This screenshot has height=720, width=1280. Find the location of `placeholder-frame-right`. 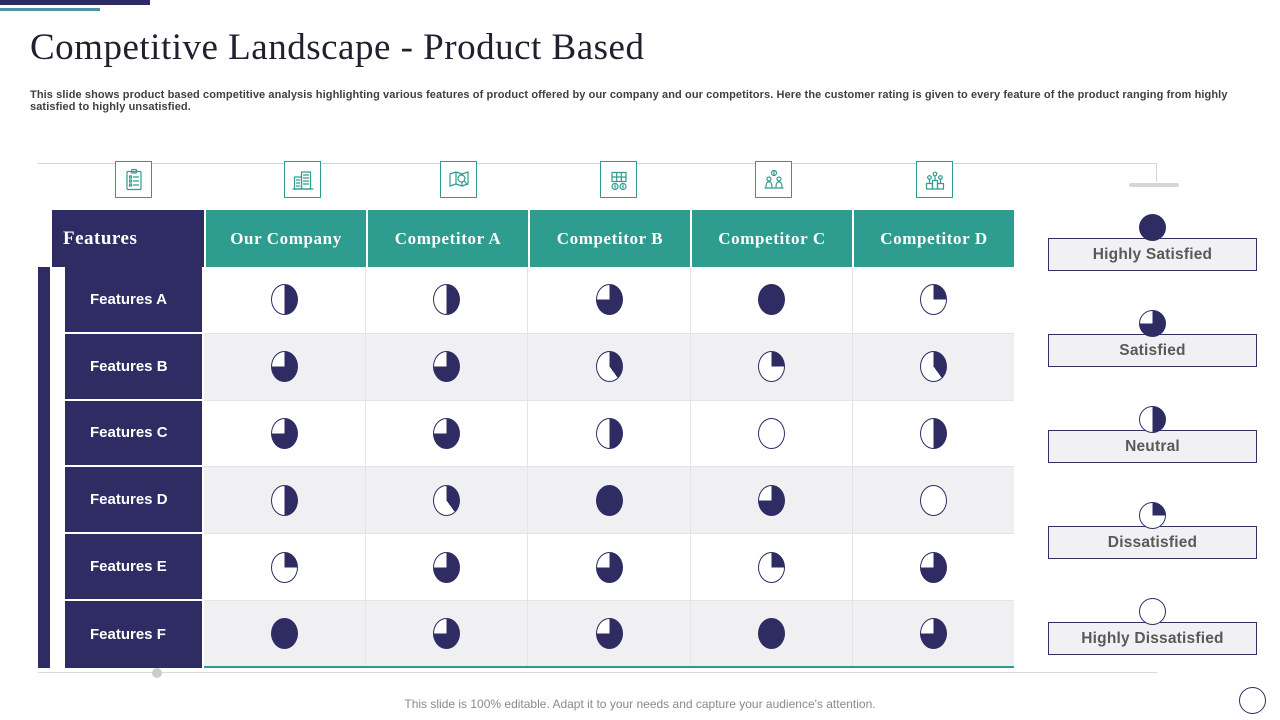

placeholder-frame-right is located at coordinates (1156, 172).